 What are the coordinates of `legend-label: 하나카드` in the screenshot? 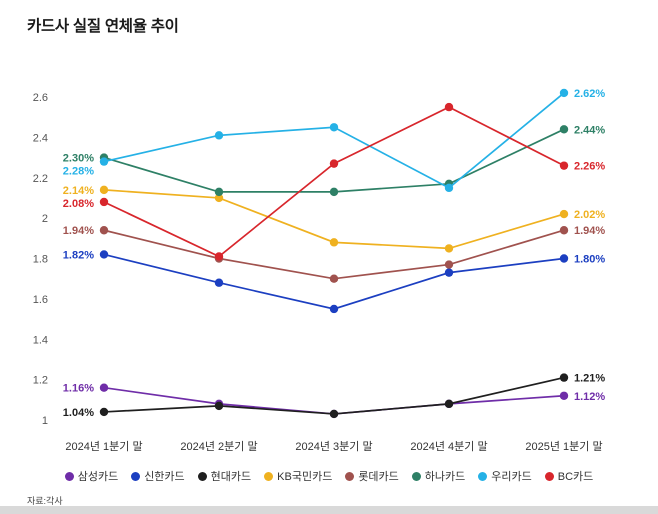 It's located at (445, 477).